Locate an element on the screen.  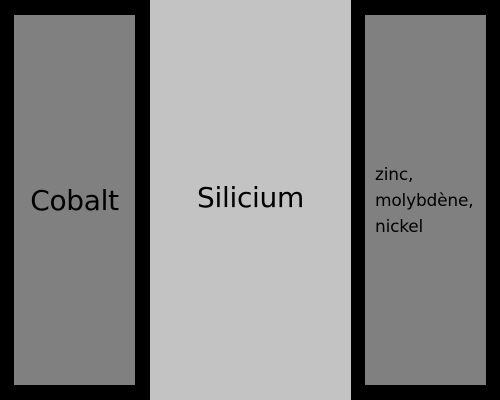
silicium-label: Silicium is located at coordinates (250, 197).